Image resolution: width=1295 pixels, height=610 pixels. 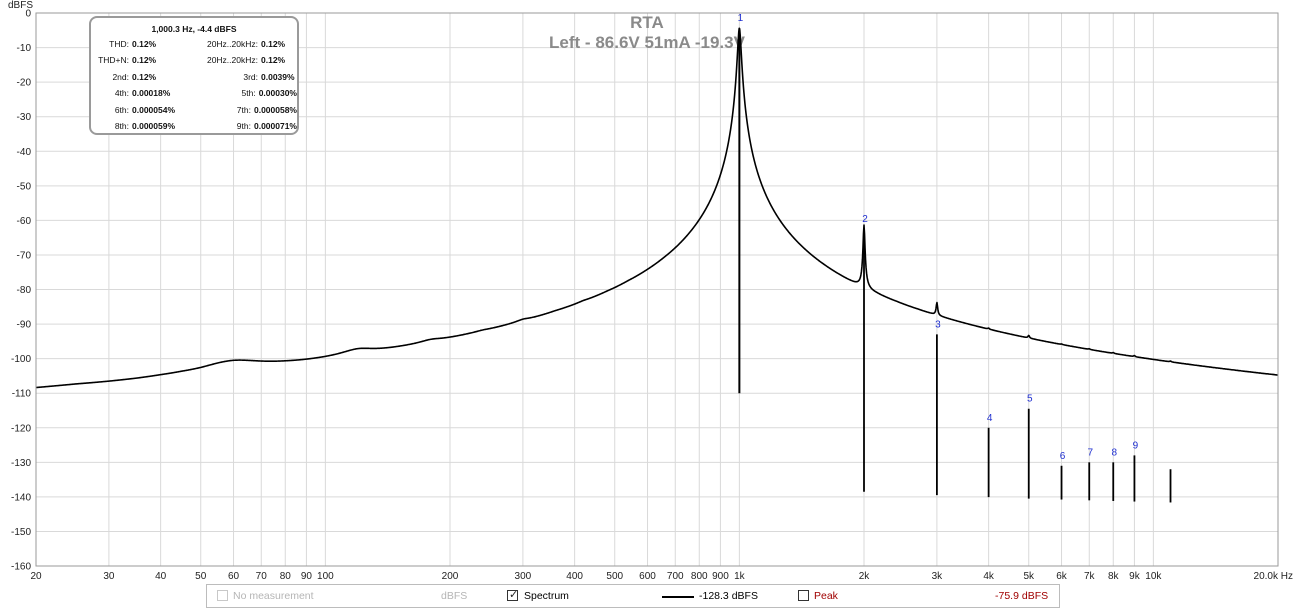 What do you see at coordinates (803, 595) in the screenshot?
I see `peak-checkbox` at bounding box center [803, 595].